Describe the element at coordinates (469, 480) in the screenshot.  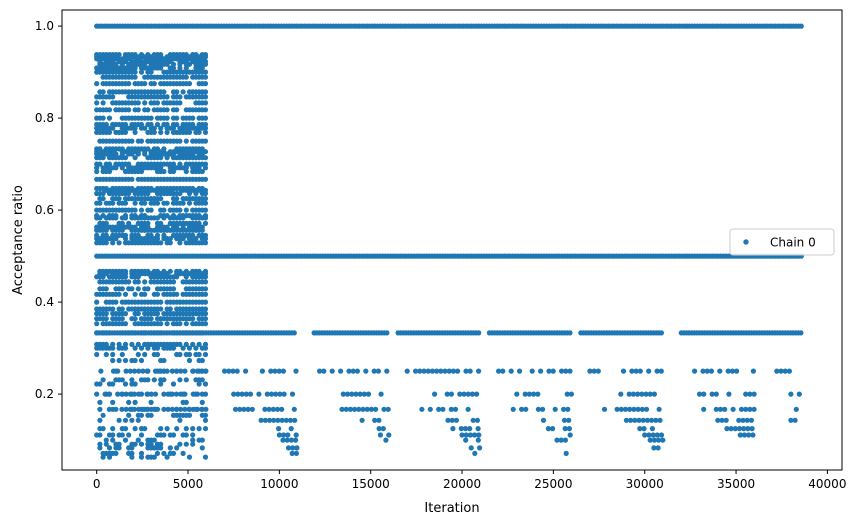
I see `x-axis: 0 5000 10000 15000 20000 25000 30000 35000 40000` at that location.